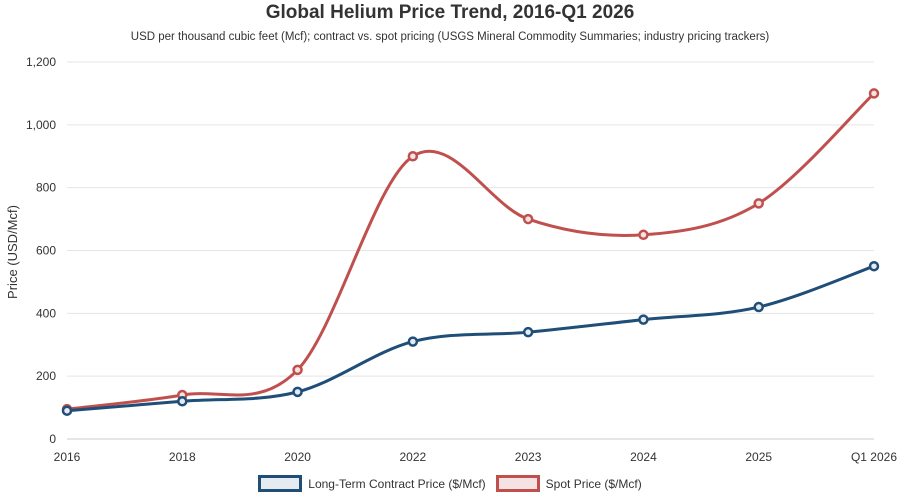 Image resolution: width=900 pixels, height=500 pixels. What do you see at coordinates (46, 376) in the screenshot?
I see `y-tick-label: 200` at bounding box center [46, 376].